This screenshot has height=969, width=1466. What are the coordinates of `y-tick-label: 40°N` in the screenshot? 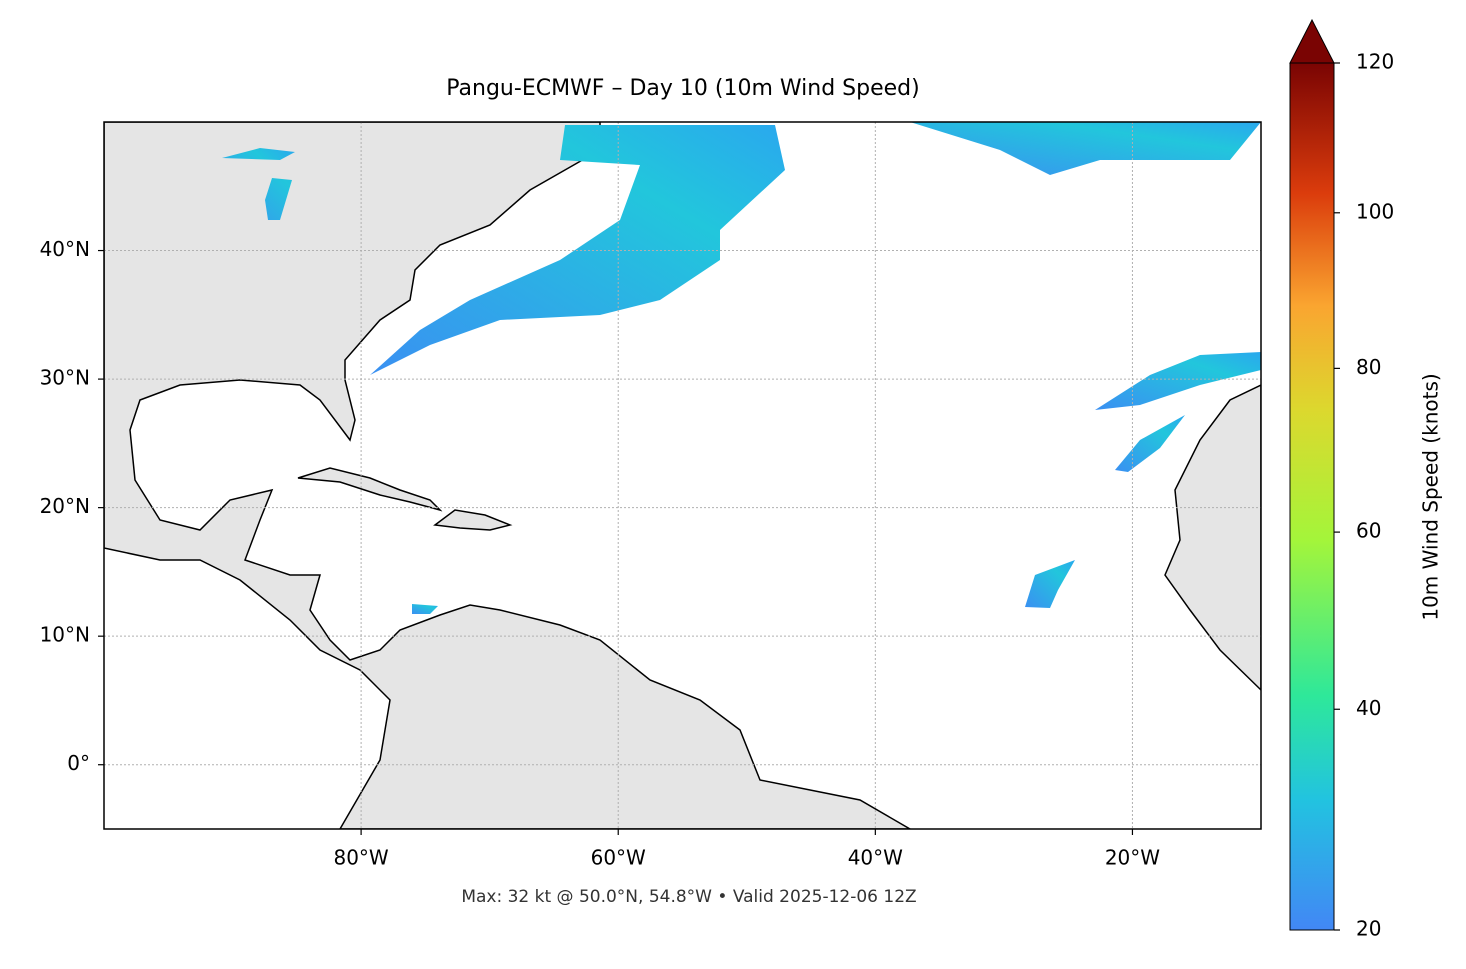 It's located at (65, 249).